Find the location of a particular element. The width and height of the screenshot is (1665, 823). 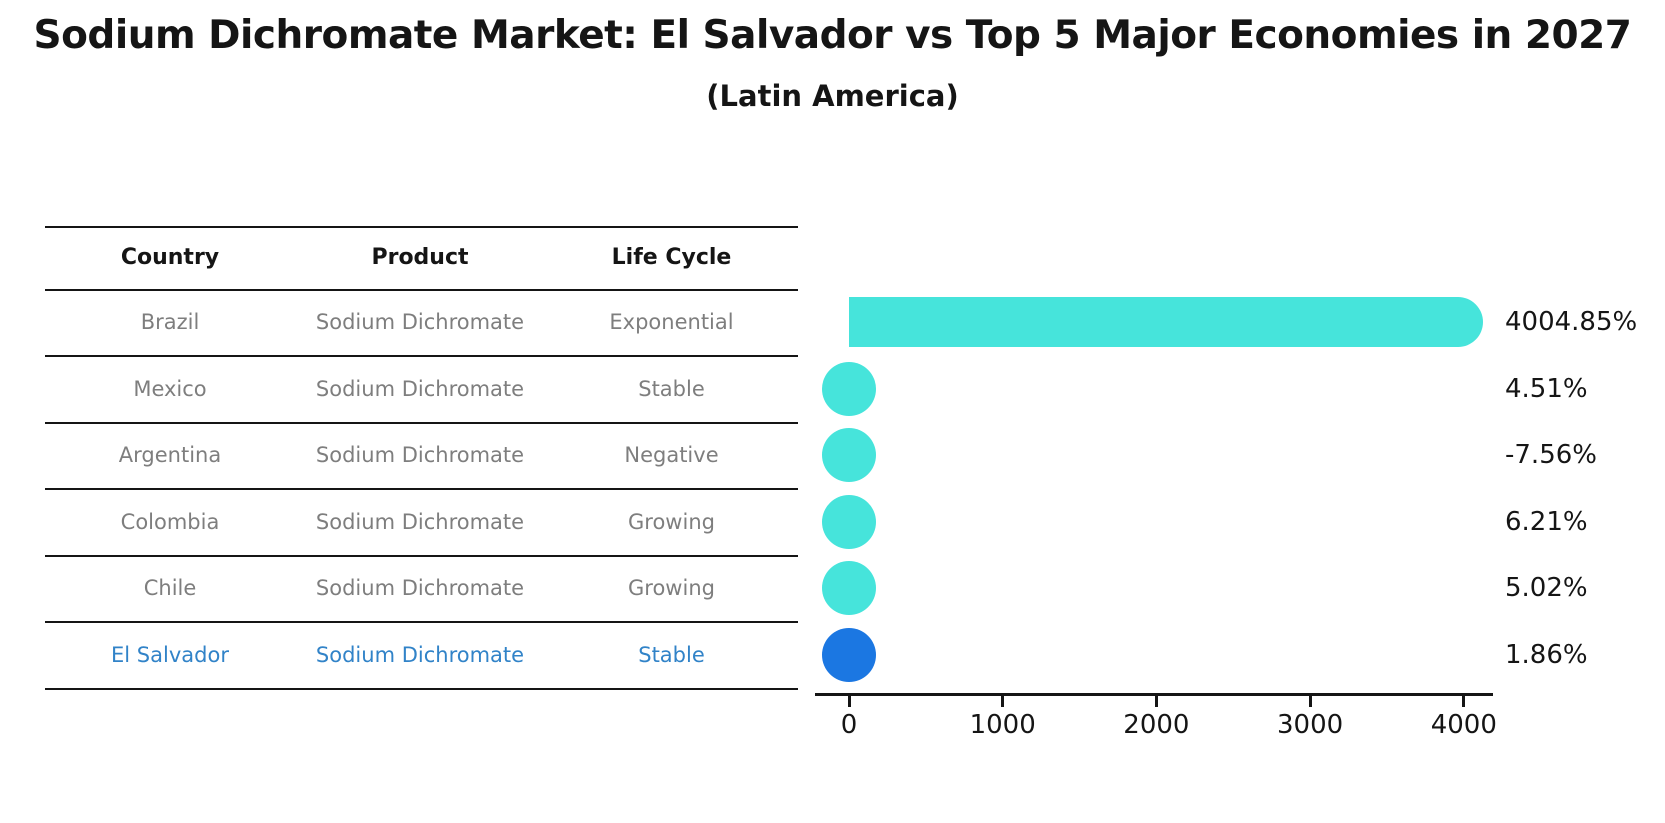

bar-value-label: 6.21% is located at coordinates (1546, 521).